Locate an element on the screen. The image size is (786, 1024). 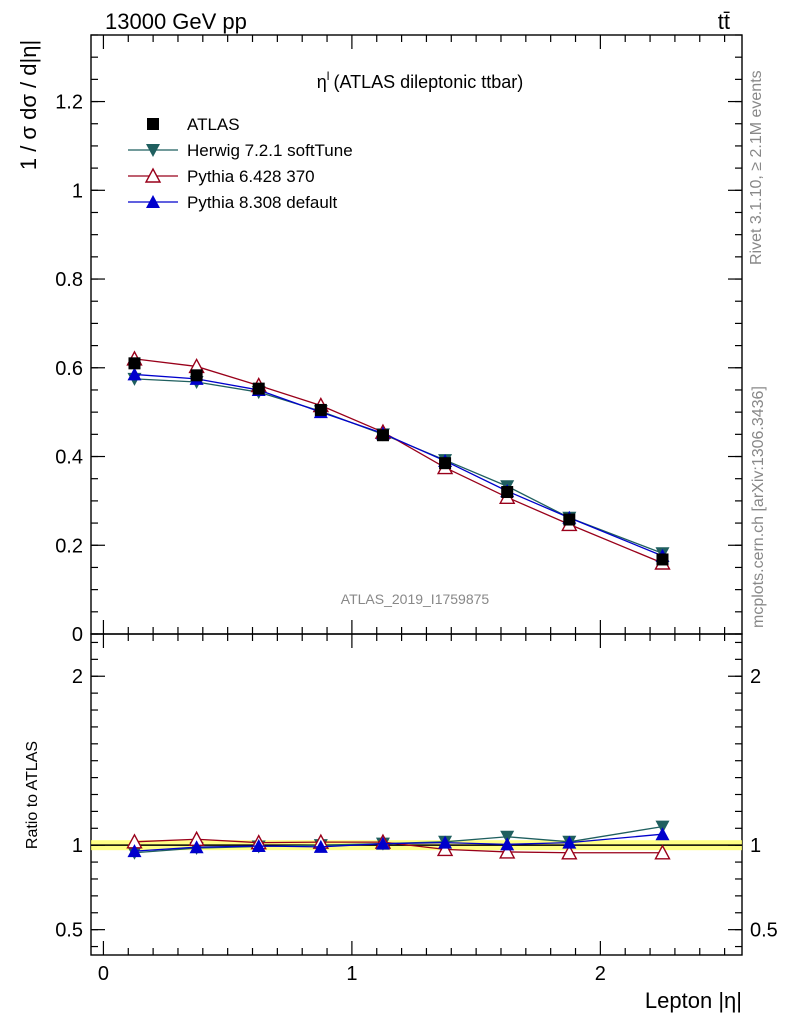
main-plot-series is located at coordinates (398, 460).